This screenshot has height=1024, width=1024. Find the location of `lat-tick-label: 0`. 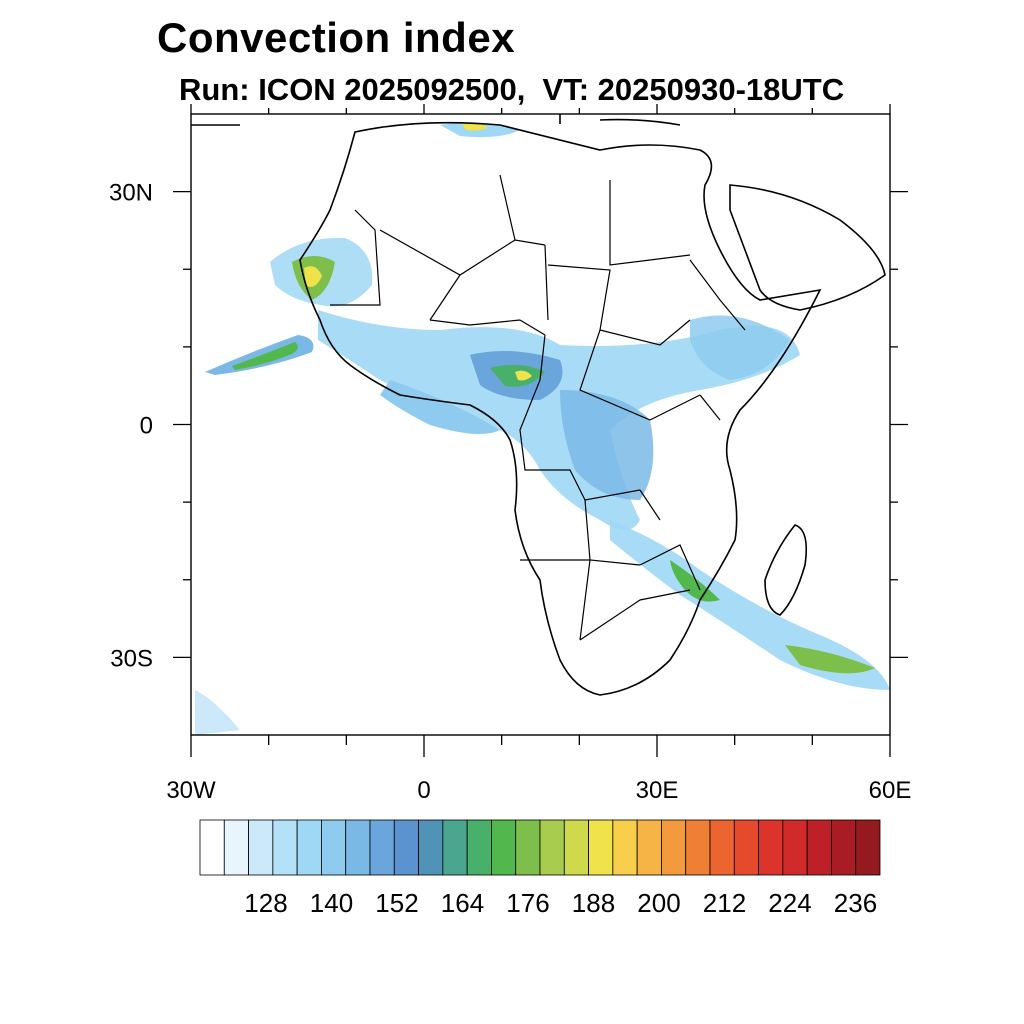

lat-tick-label: 0 is located at coordinates (146, 426).